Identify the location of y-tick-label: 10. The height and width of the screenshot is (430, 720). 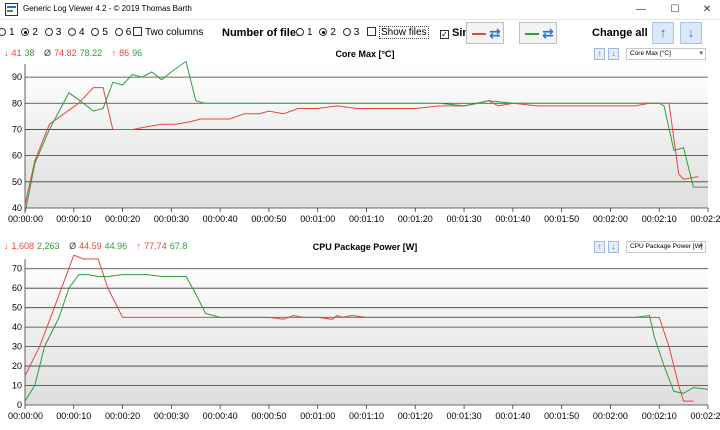
(17, 386).